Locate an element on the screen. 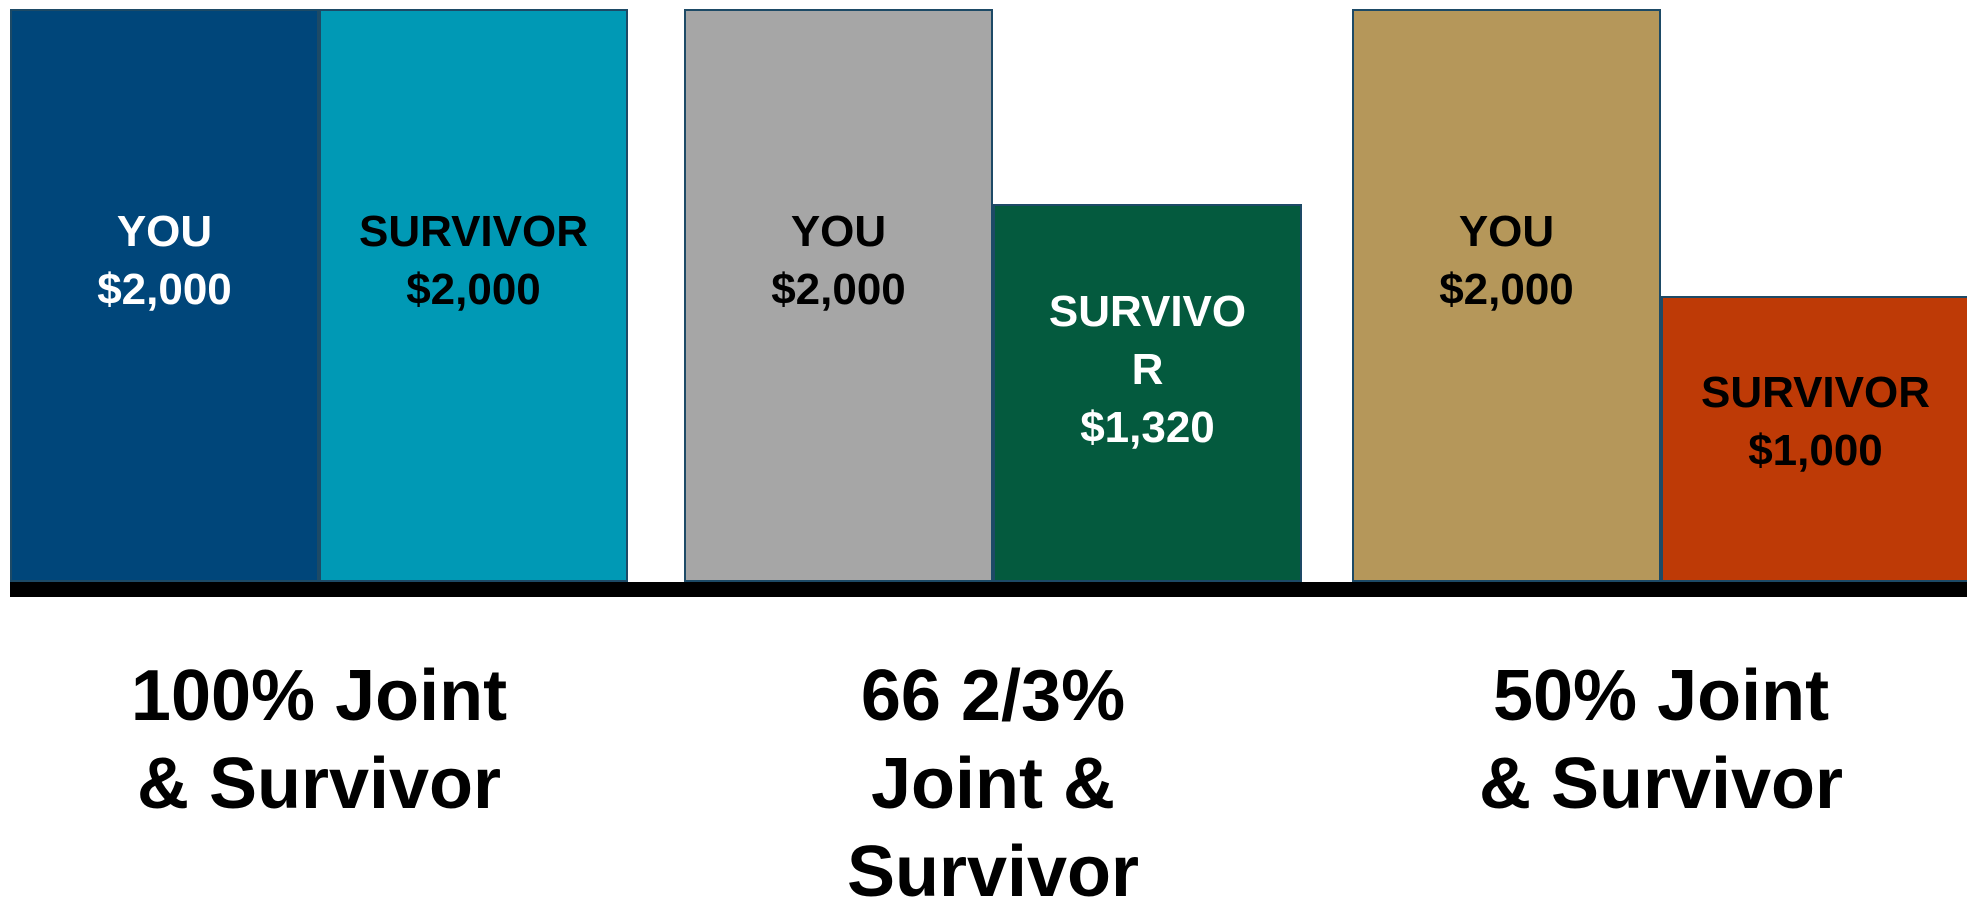  bar: SURVIVOR $2,000 is located at coordinates (473, 295).